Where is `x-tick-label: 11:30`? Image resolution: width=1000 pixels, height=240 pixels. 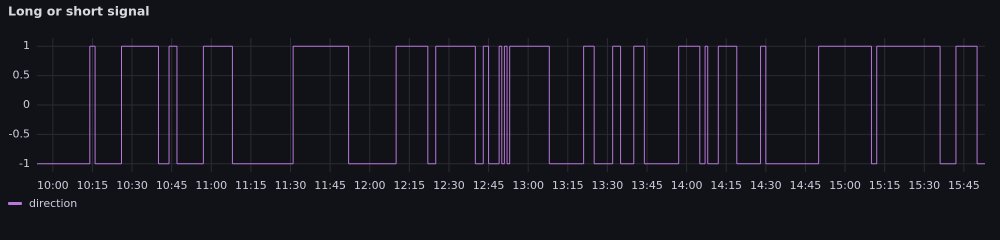 x-tick-label: 11:30 is located at coordinates (291, 185).